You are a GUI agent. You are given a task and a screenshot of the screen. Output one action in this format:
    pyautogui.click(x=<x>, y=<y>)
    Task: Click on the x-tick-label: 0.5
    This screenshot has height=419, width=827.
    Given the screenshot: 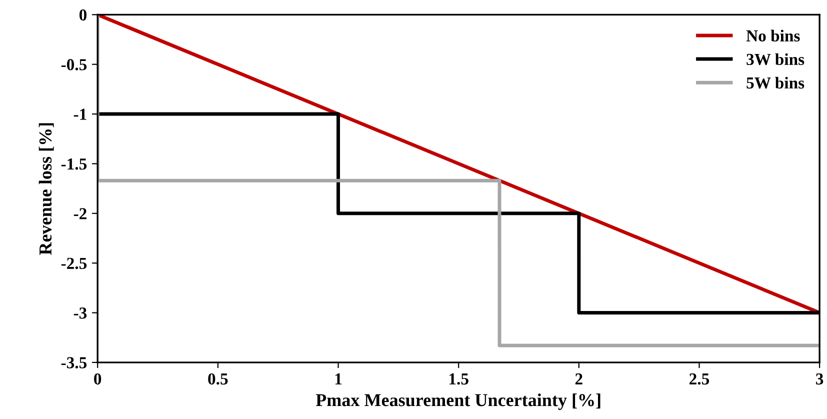 What is the action you would take?
    pyautogui.click(x=218, y=379)
    